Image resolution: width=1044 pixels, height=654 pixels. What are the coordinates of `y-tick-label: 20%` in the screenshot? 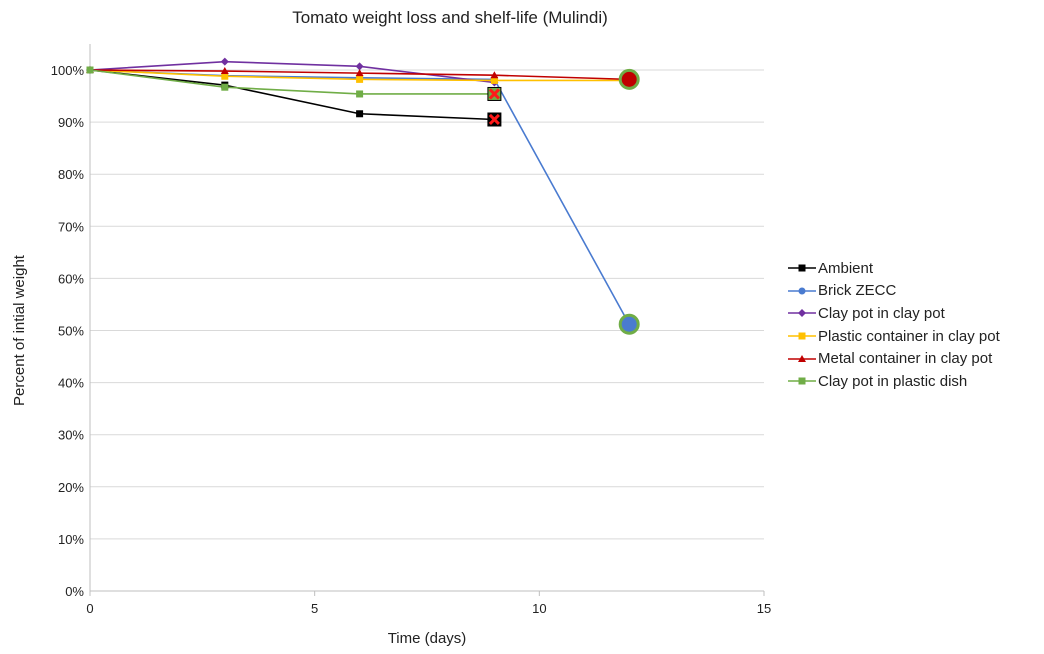 It's located at (71, 487).